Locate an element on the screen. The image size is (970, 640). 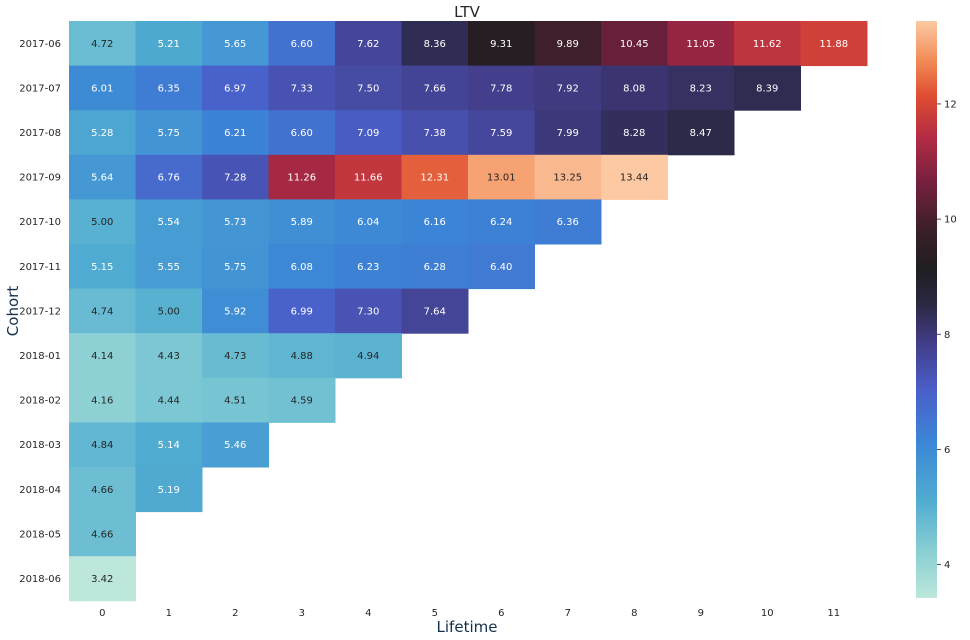
cell-value-label: 6.36 is located at coordinates (568, 222).